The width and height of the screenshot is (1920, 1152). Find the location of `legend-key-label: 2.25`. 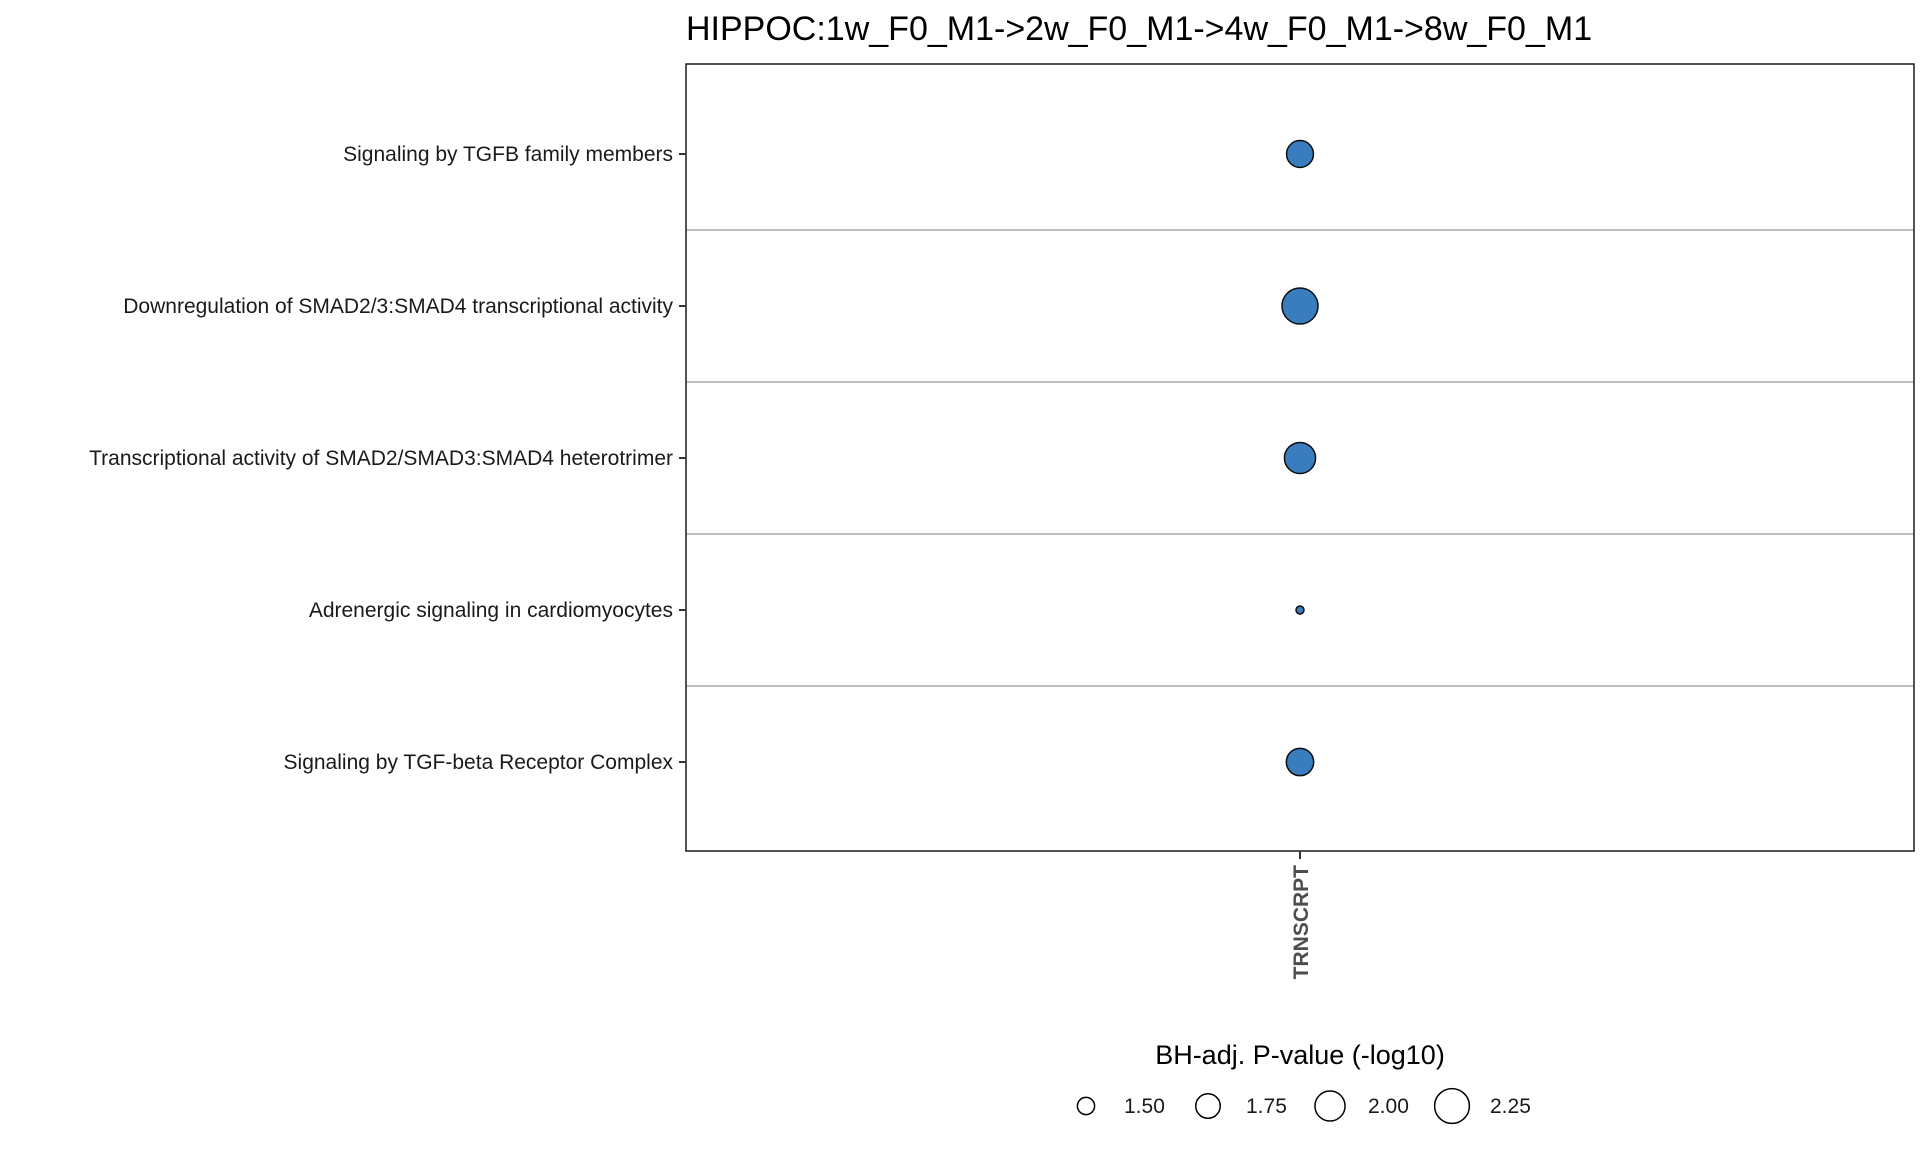

legend-key-label: 2.25 is located at coordinates (1510, 1106).